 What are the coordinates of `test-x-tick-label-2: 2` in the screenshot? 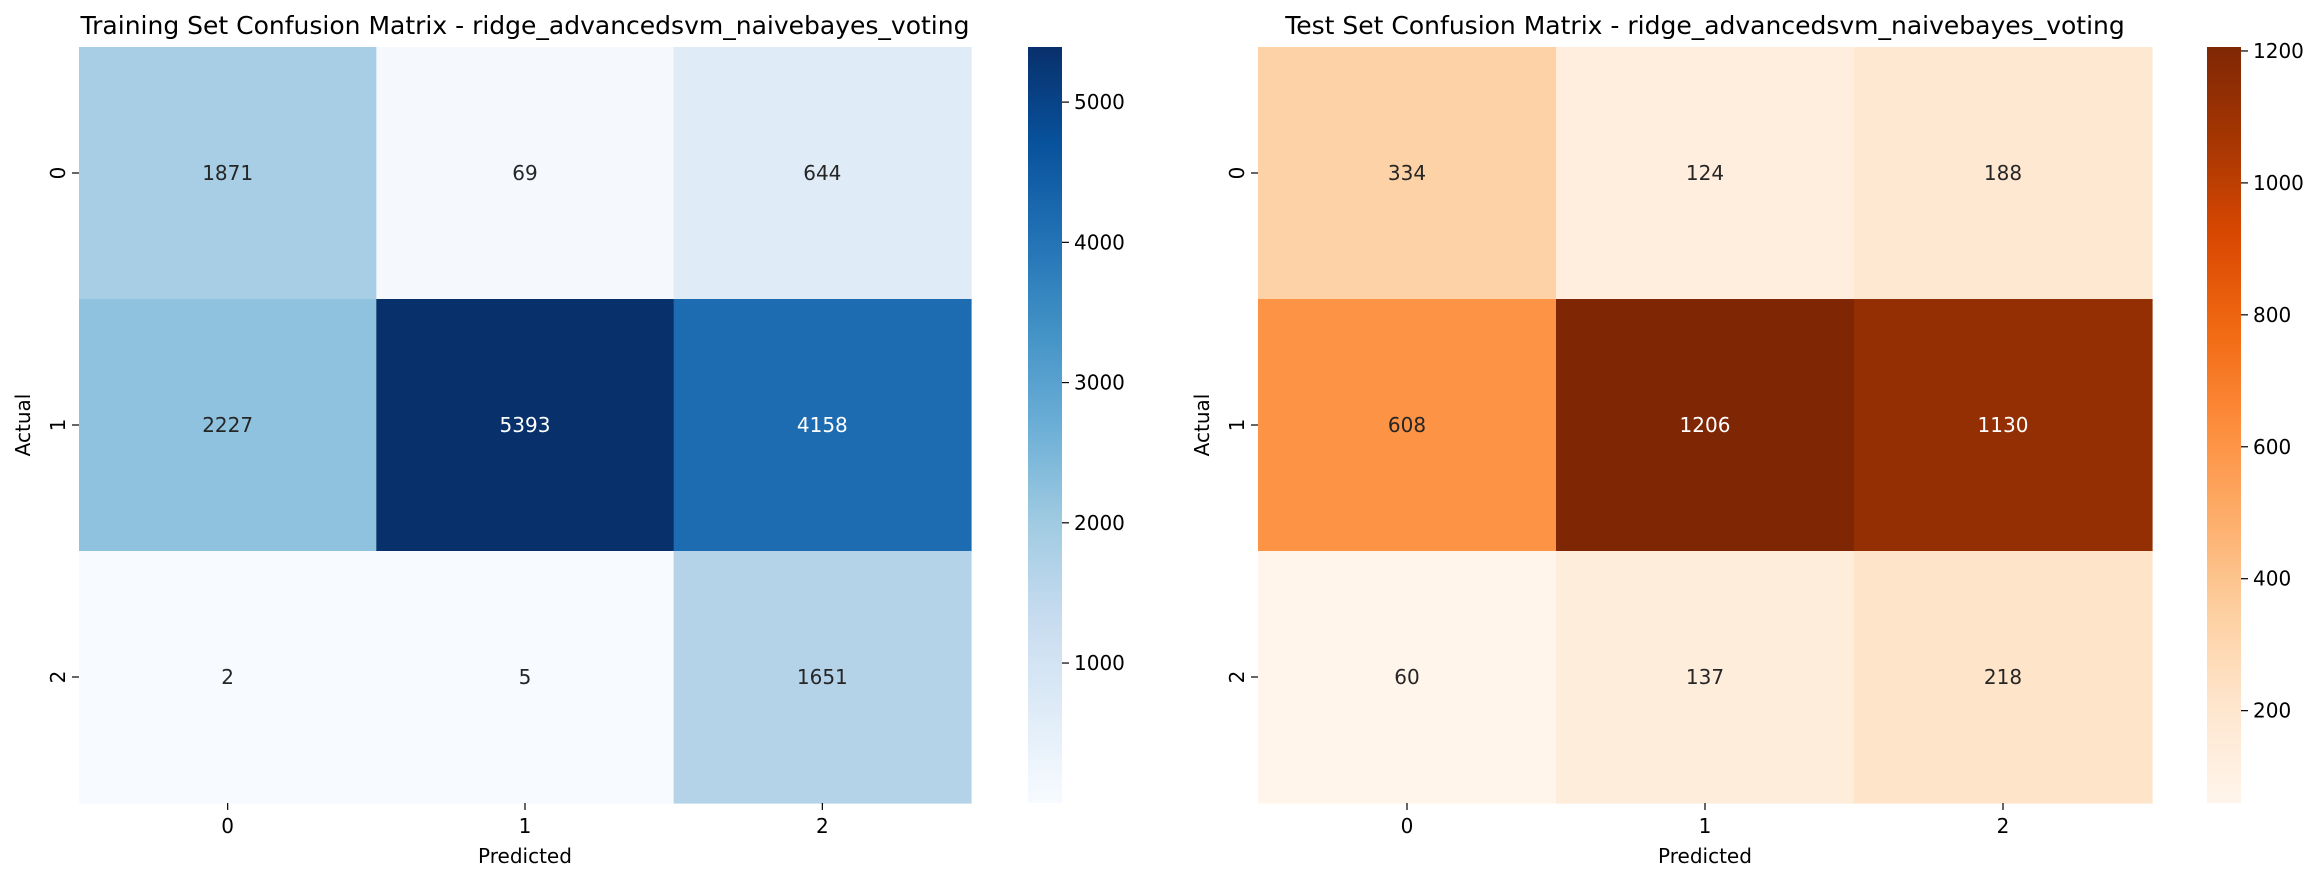 It's located at (2003, 826).